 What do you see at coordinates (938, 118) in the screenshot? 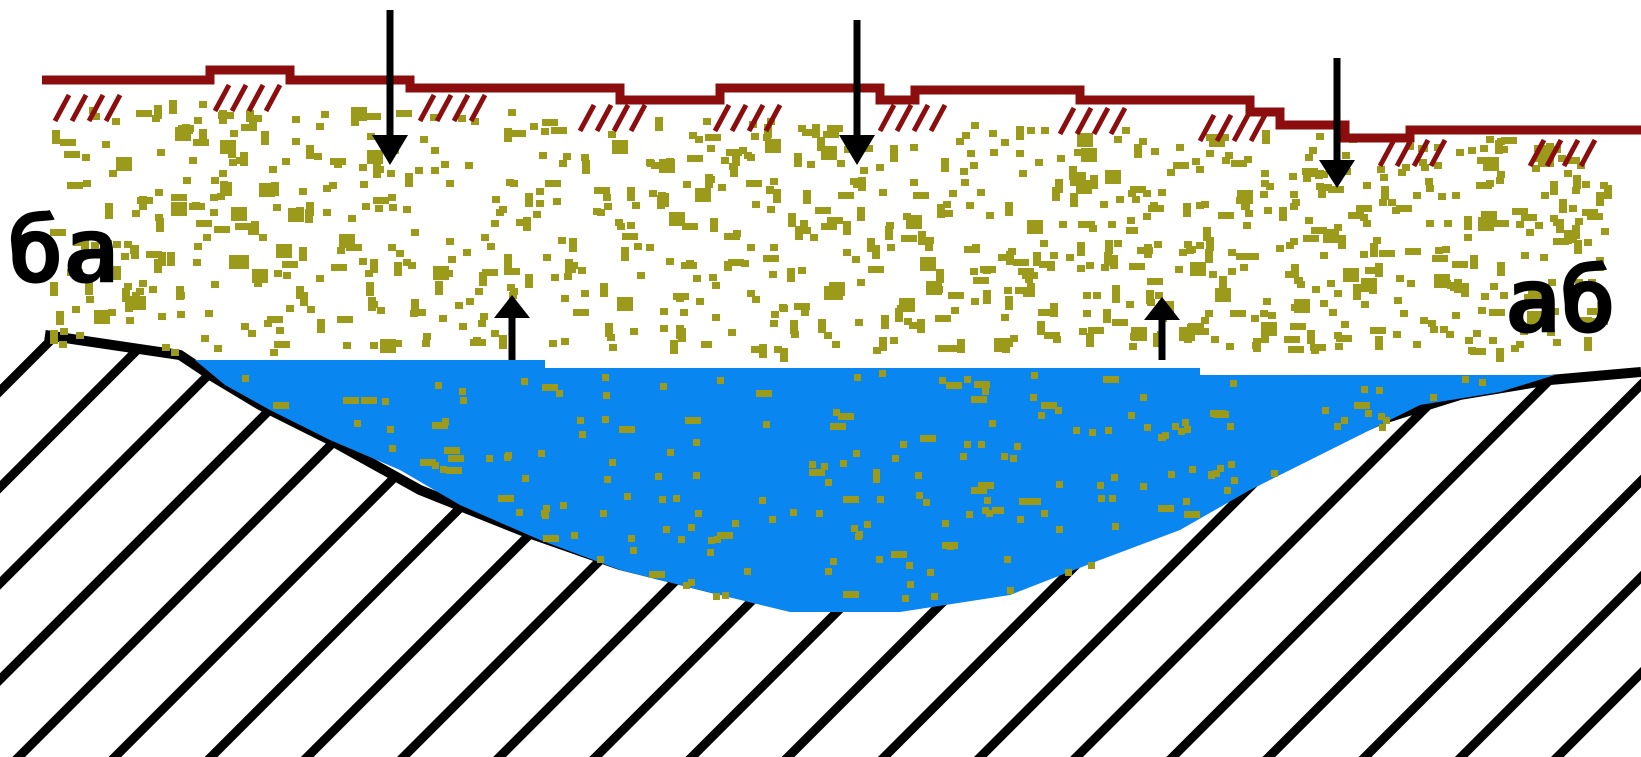
I see `ground-hatch-tick` at bounding box center [938, 118].